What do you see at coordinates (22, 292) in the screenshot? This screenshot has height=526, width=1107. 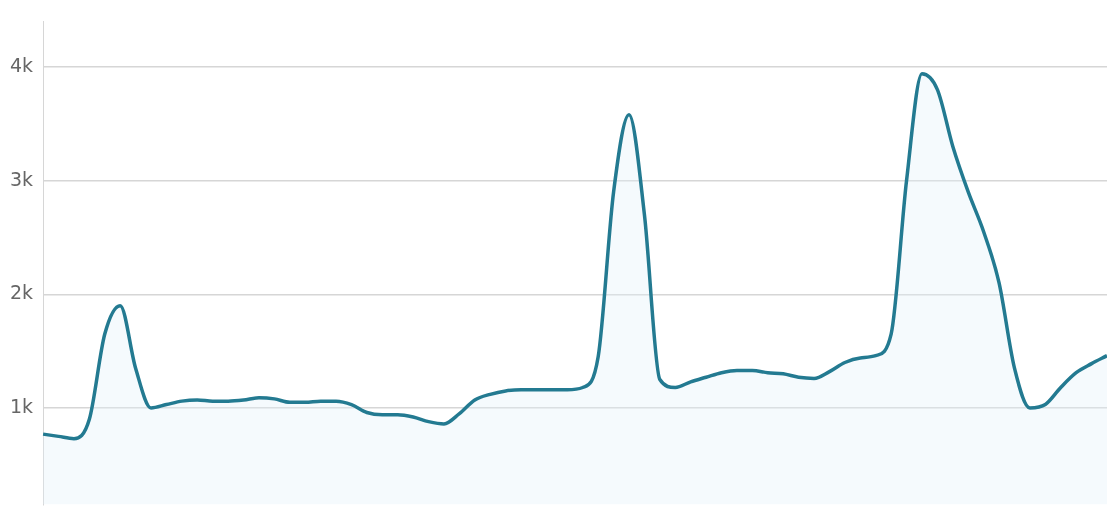 I see `y-tick-label: 2k` at bounding box center [22, 292].